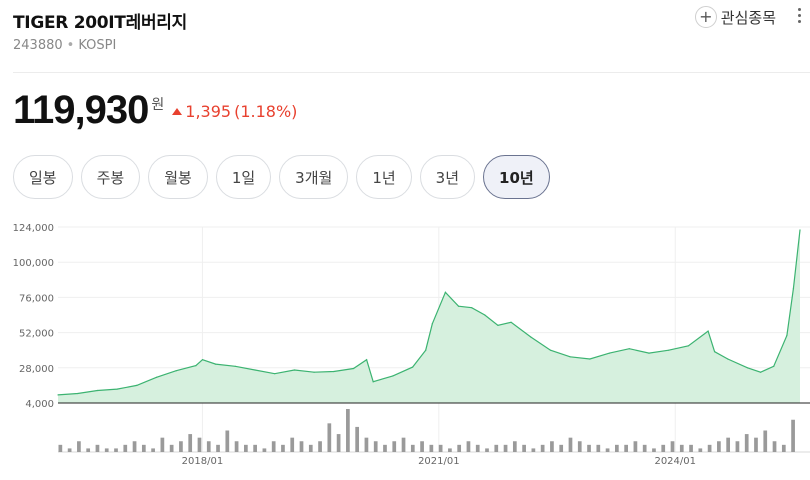  I want to click on stock-meta: 243880 • KOSPI, so click(64, 45).